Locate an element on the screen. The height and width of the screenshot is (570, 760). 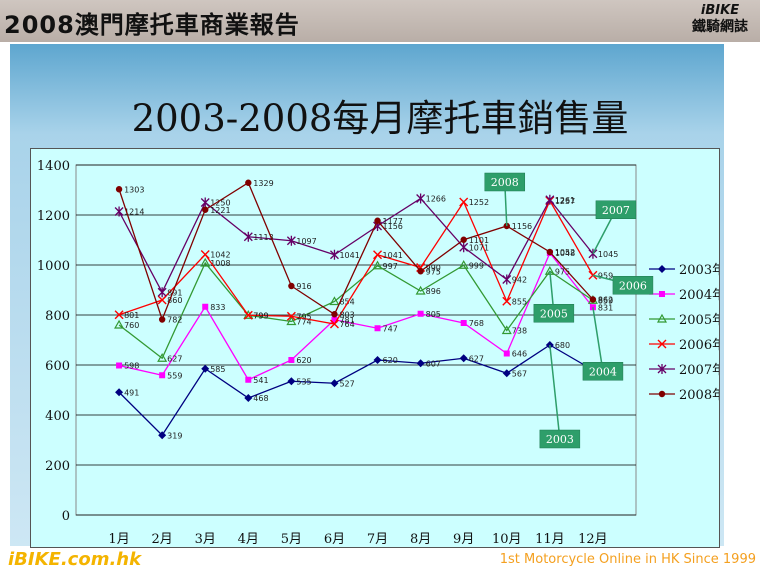
data-label: 975 is located at coordinates (433, 271).